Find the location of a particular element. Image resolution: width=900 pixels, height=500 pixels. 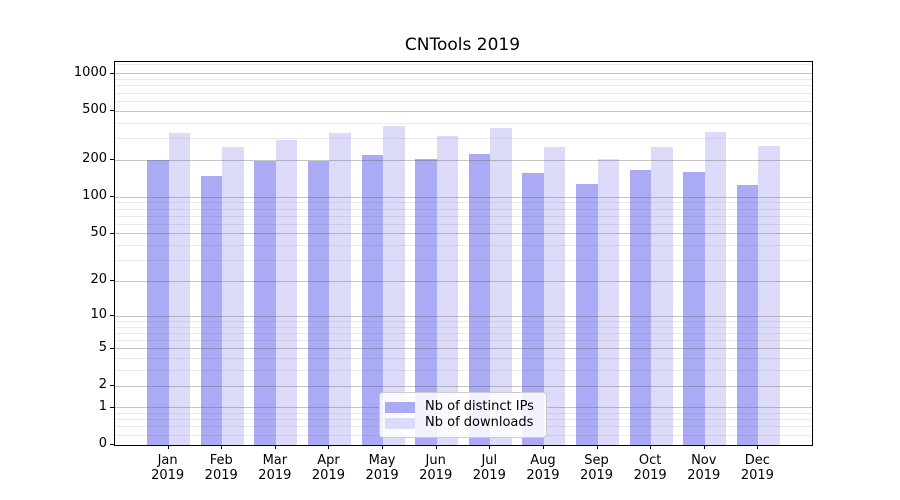

y-tick-label-2: 2 is located at coordinates (102, 384).